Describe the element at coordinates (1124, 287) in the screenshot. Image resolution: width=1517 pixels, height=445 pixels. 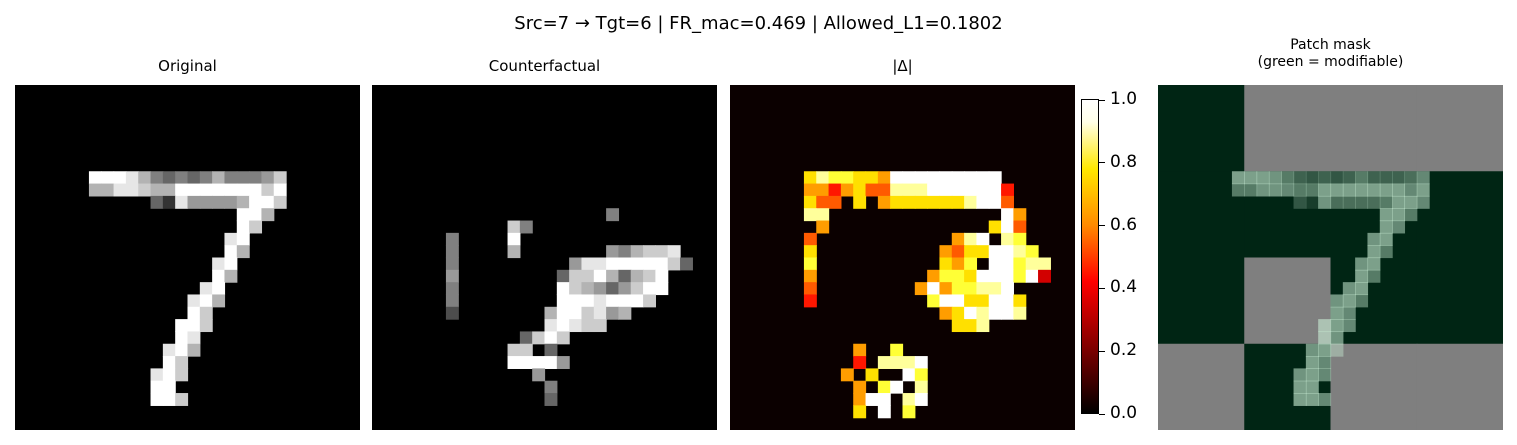
I see `colorbar-tick-label: 0.4` at that location.